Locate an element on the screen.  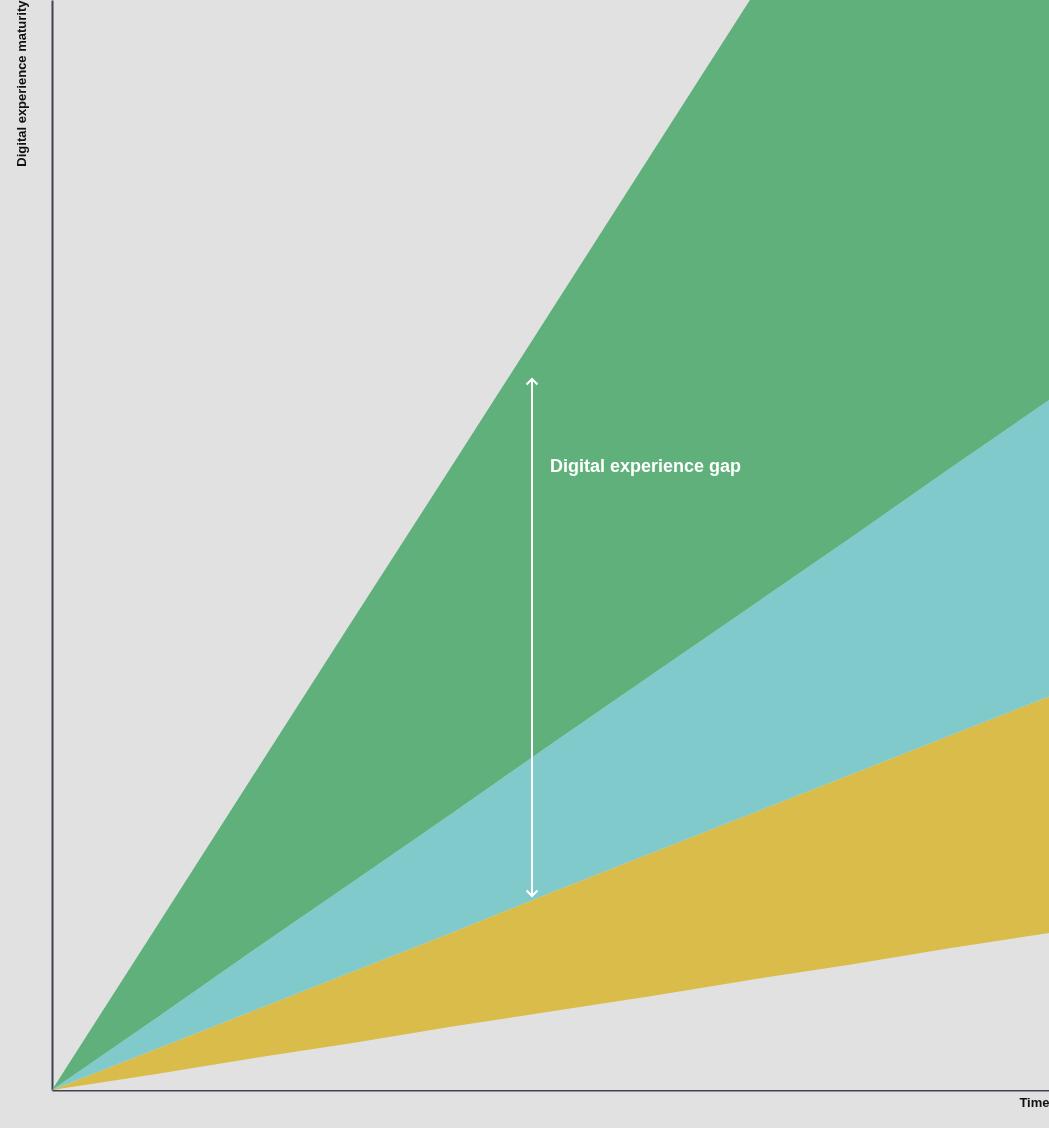
annotation: Digital experience gap is located at coordinates (646, 466).